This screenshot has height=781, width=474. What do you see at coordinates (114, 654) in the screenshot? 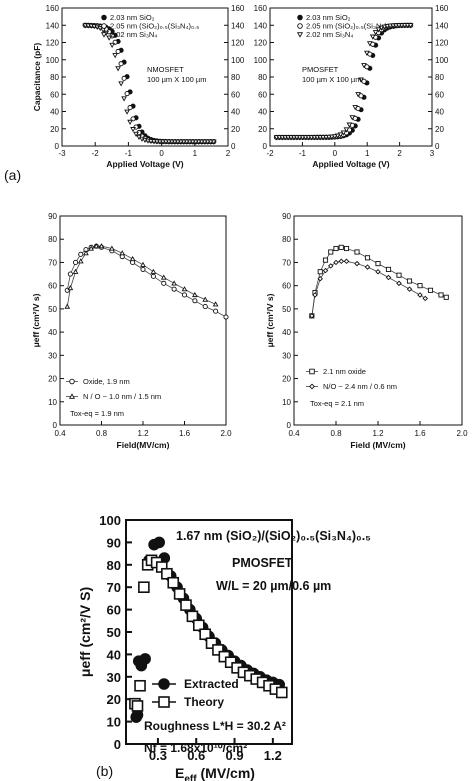
I see `y-tick-label: 40` at bounding box center [114, 654].